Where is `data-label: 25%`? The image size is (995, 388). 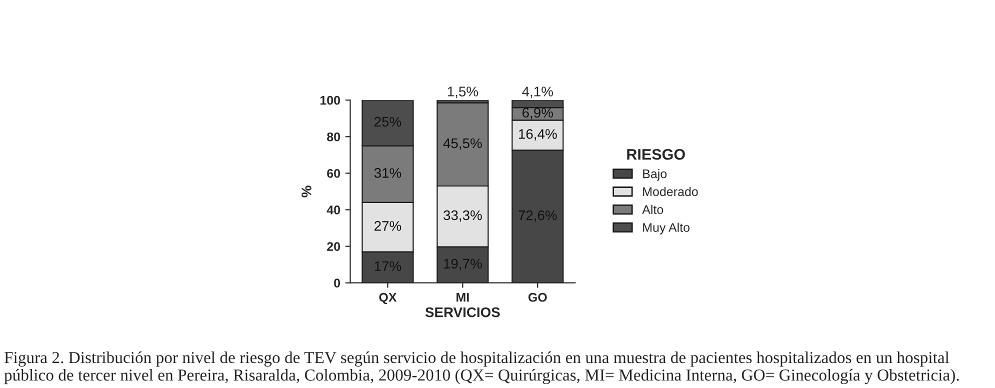 data-label: 25% is located at coordinates (388, 121).